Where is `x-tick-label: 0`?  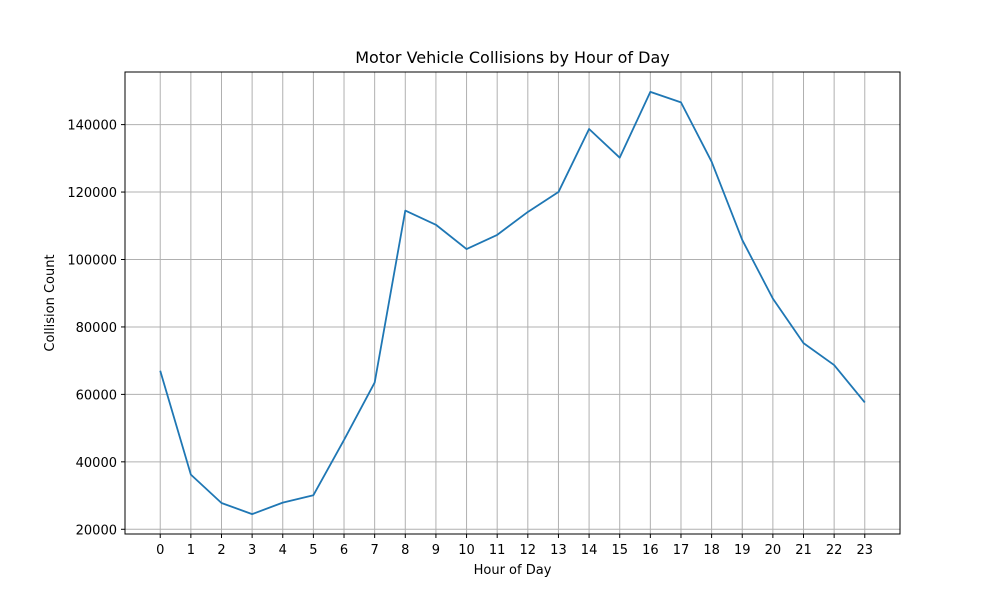 x-tick-label: 0 is located at coordinates (160, 550).